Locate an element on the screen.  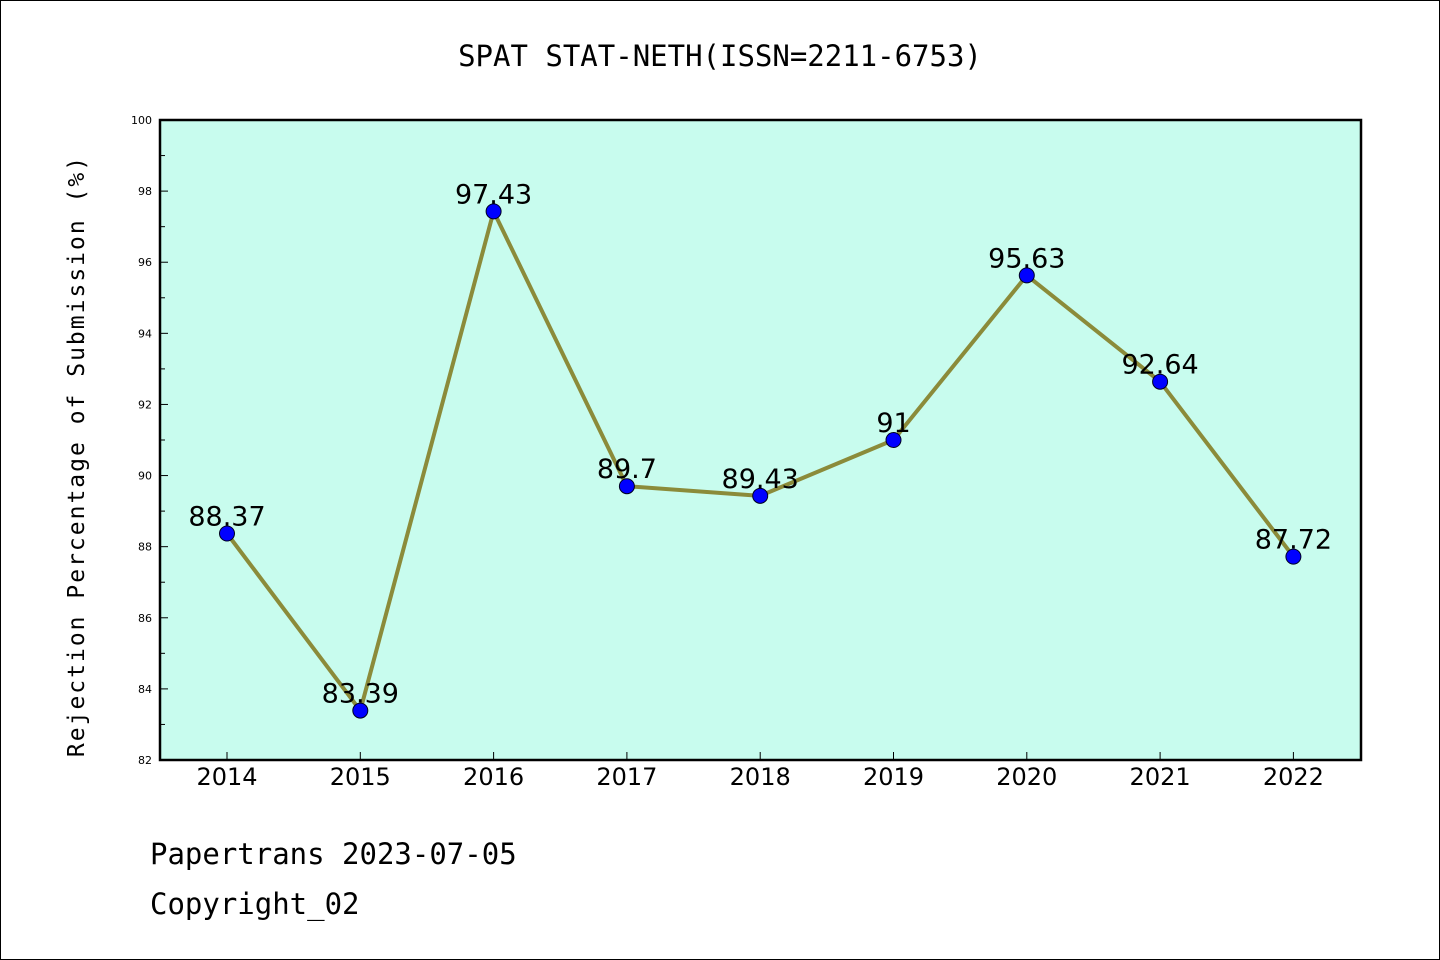
y-tick-label: 100 is located at coordinates (141, 120).